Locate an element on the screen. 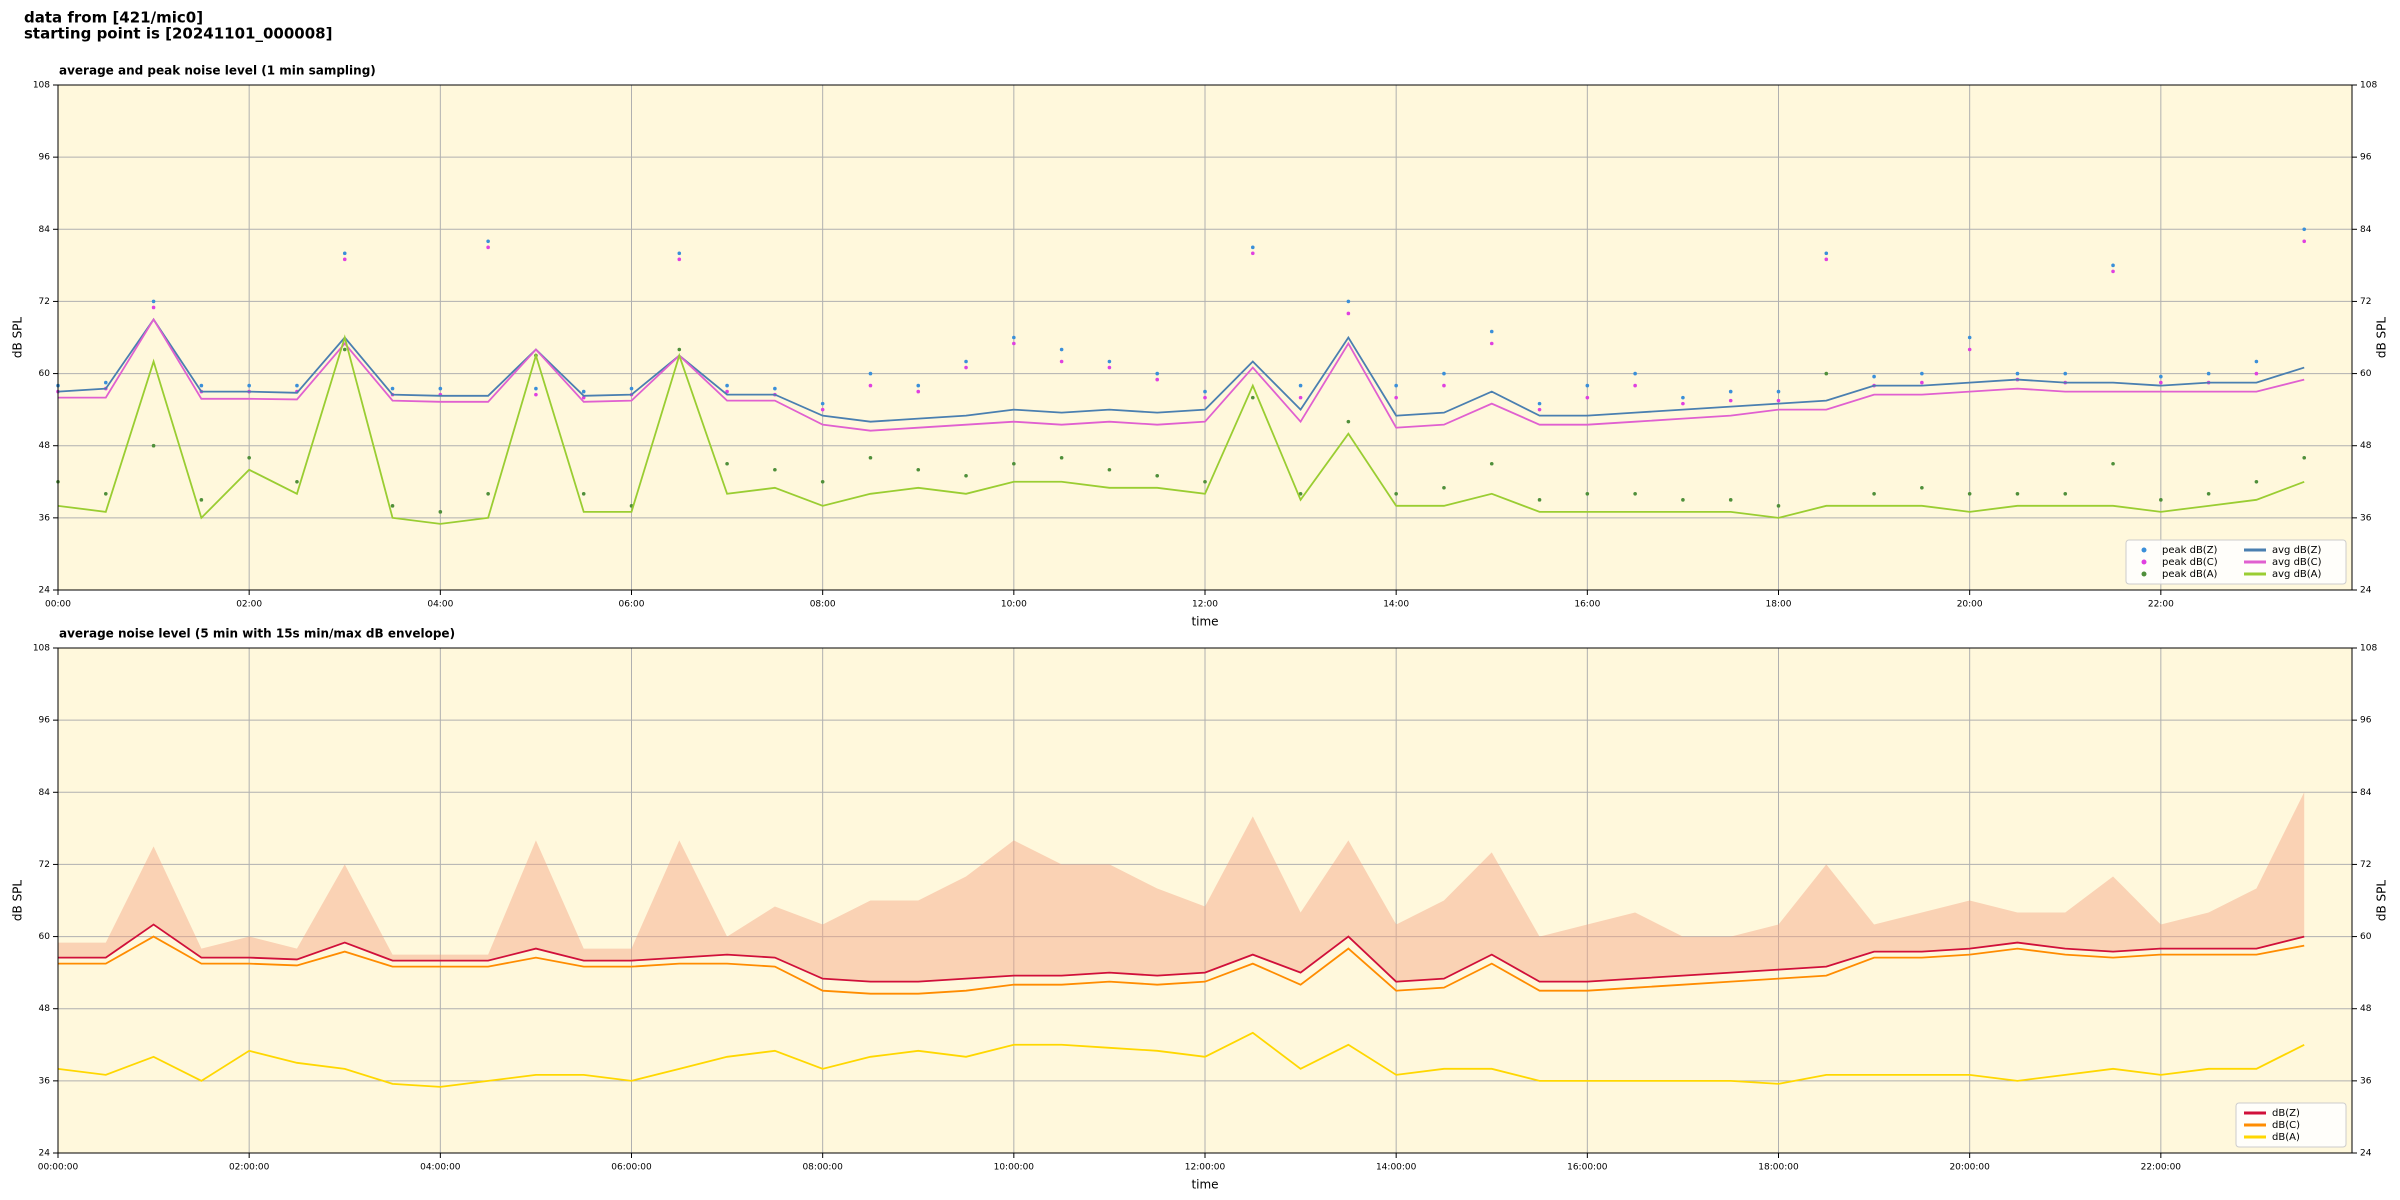 The height and width of the screenshot is (1200, 2400). x-tick-label: 14:00 is located at coordinates (1396, 605).